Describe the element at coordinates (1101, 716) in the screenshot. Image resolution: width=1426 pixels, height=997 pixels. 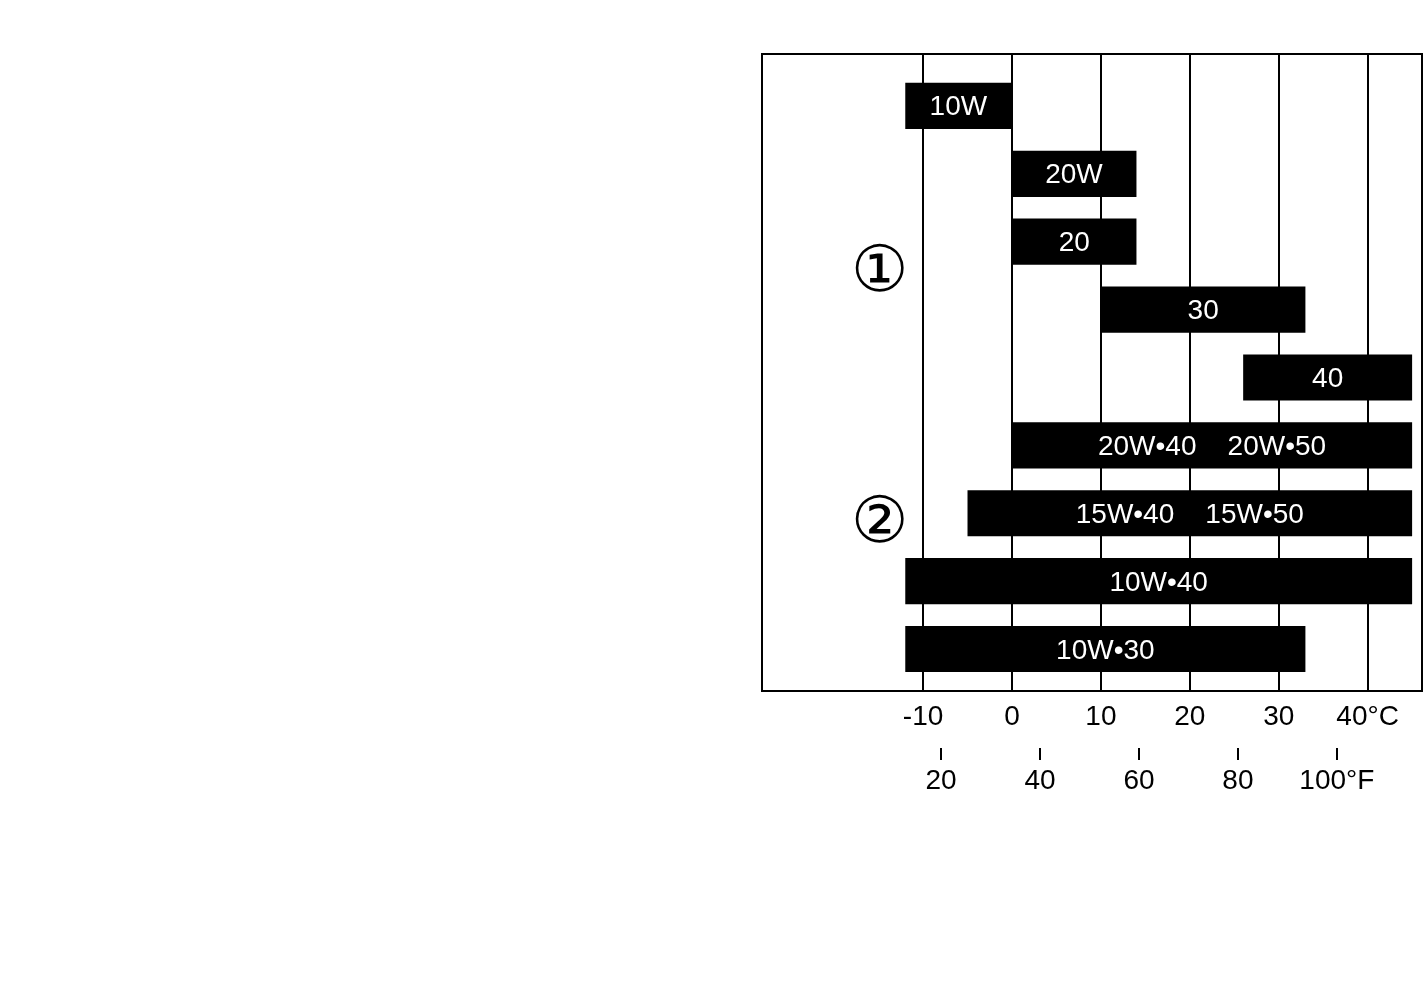
I see `x-tick-label: 10` at that location.